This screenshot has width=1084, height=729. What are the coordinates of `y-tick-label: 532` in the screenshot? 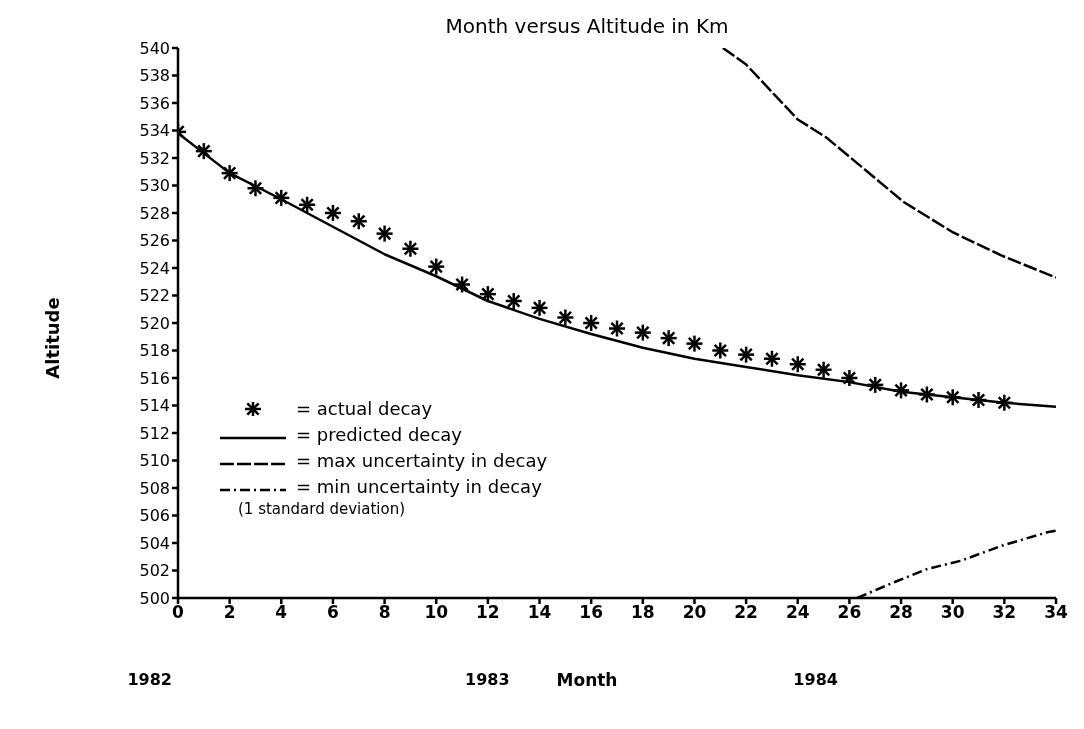 It's located at (154, 158).